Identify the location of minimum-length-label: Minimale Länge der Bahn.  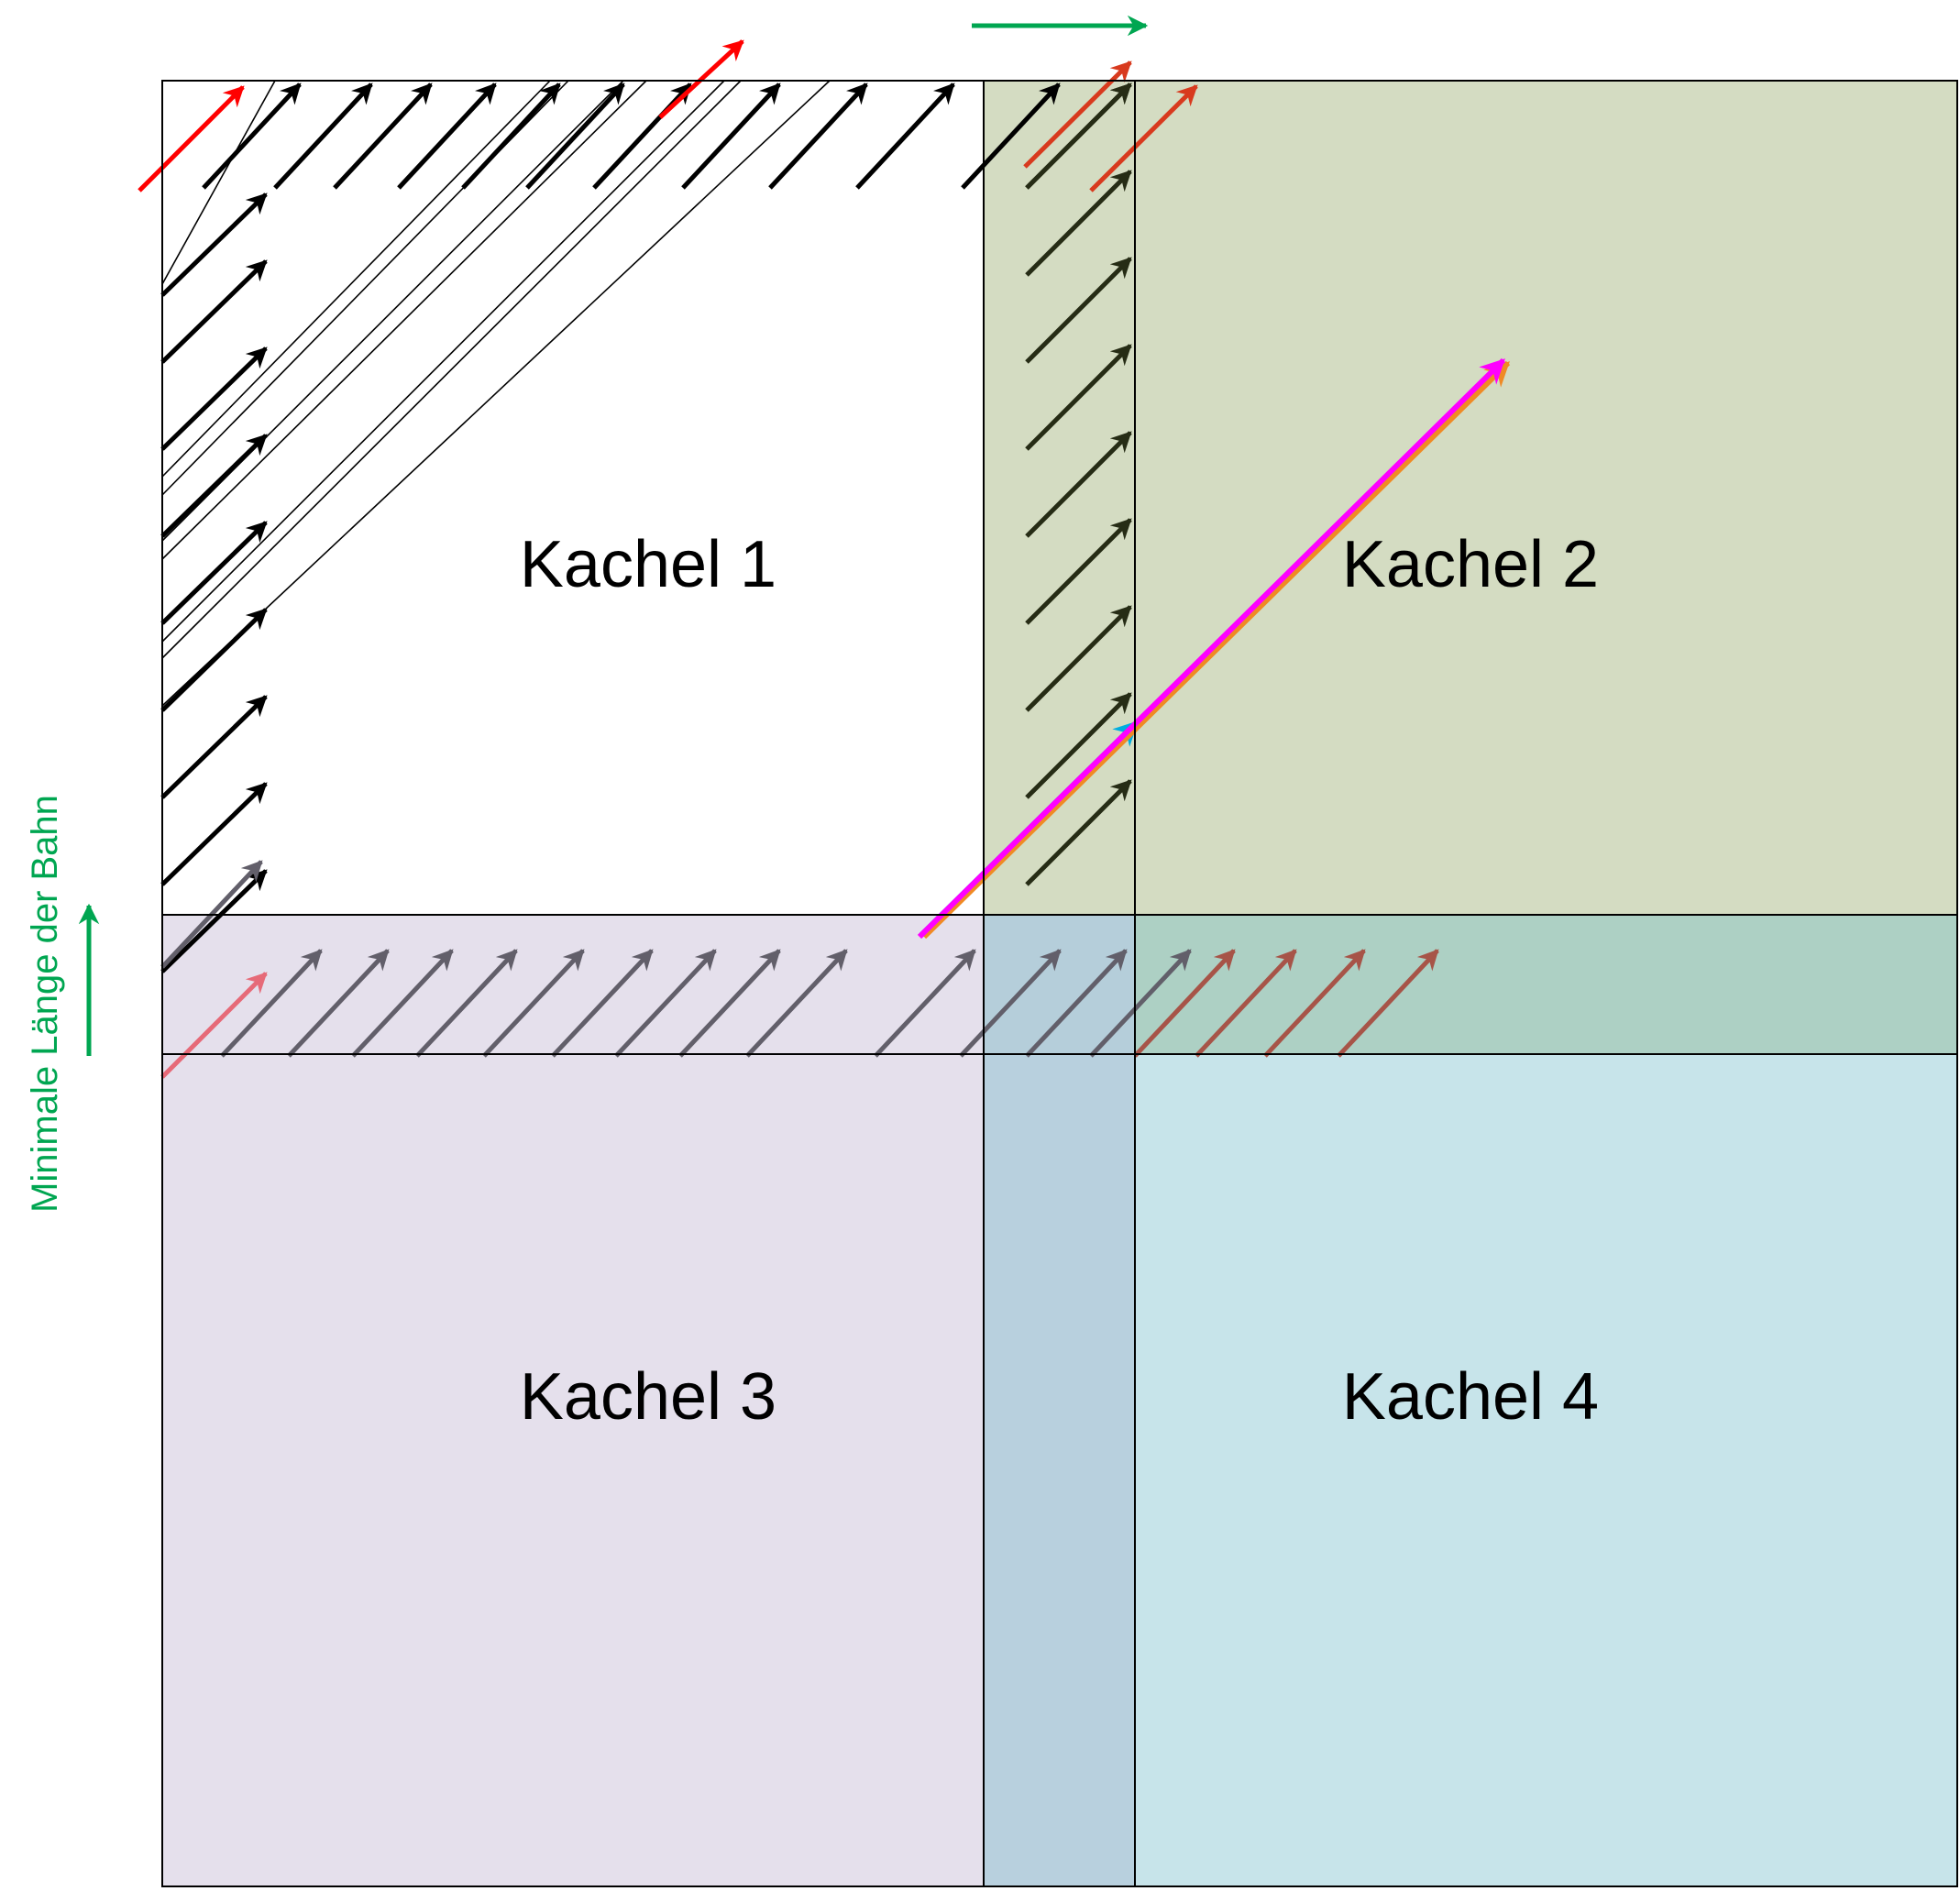
(45, 1004).